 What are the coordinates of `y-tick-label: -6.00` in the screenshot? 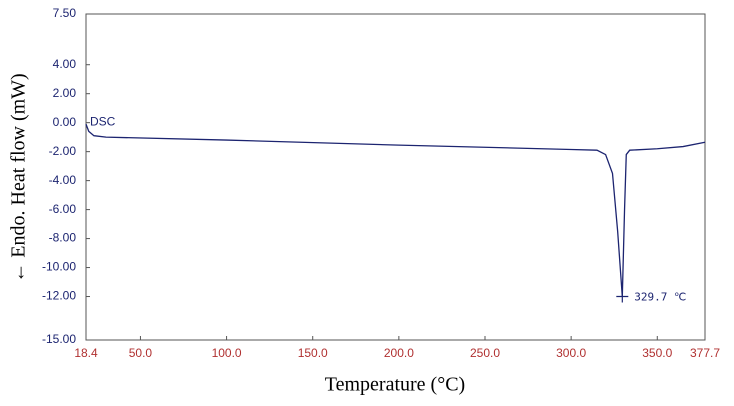 It's located at (63, 209).